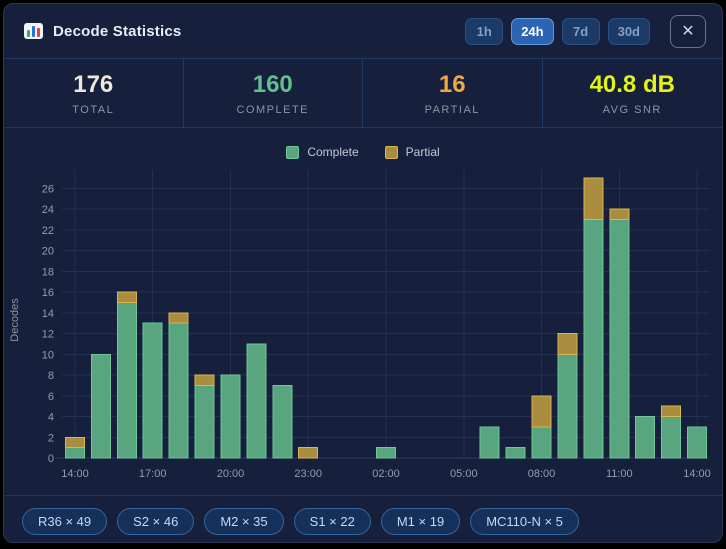 The height and width of the screenshot is (549, 726). What do you see at coordinates (117, 31) in the screenshot?
I see `page-title: Decode Statistics` at bounding box center [117, 31].